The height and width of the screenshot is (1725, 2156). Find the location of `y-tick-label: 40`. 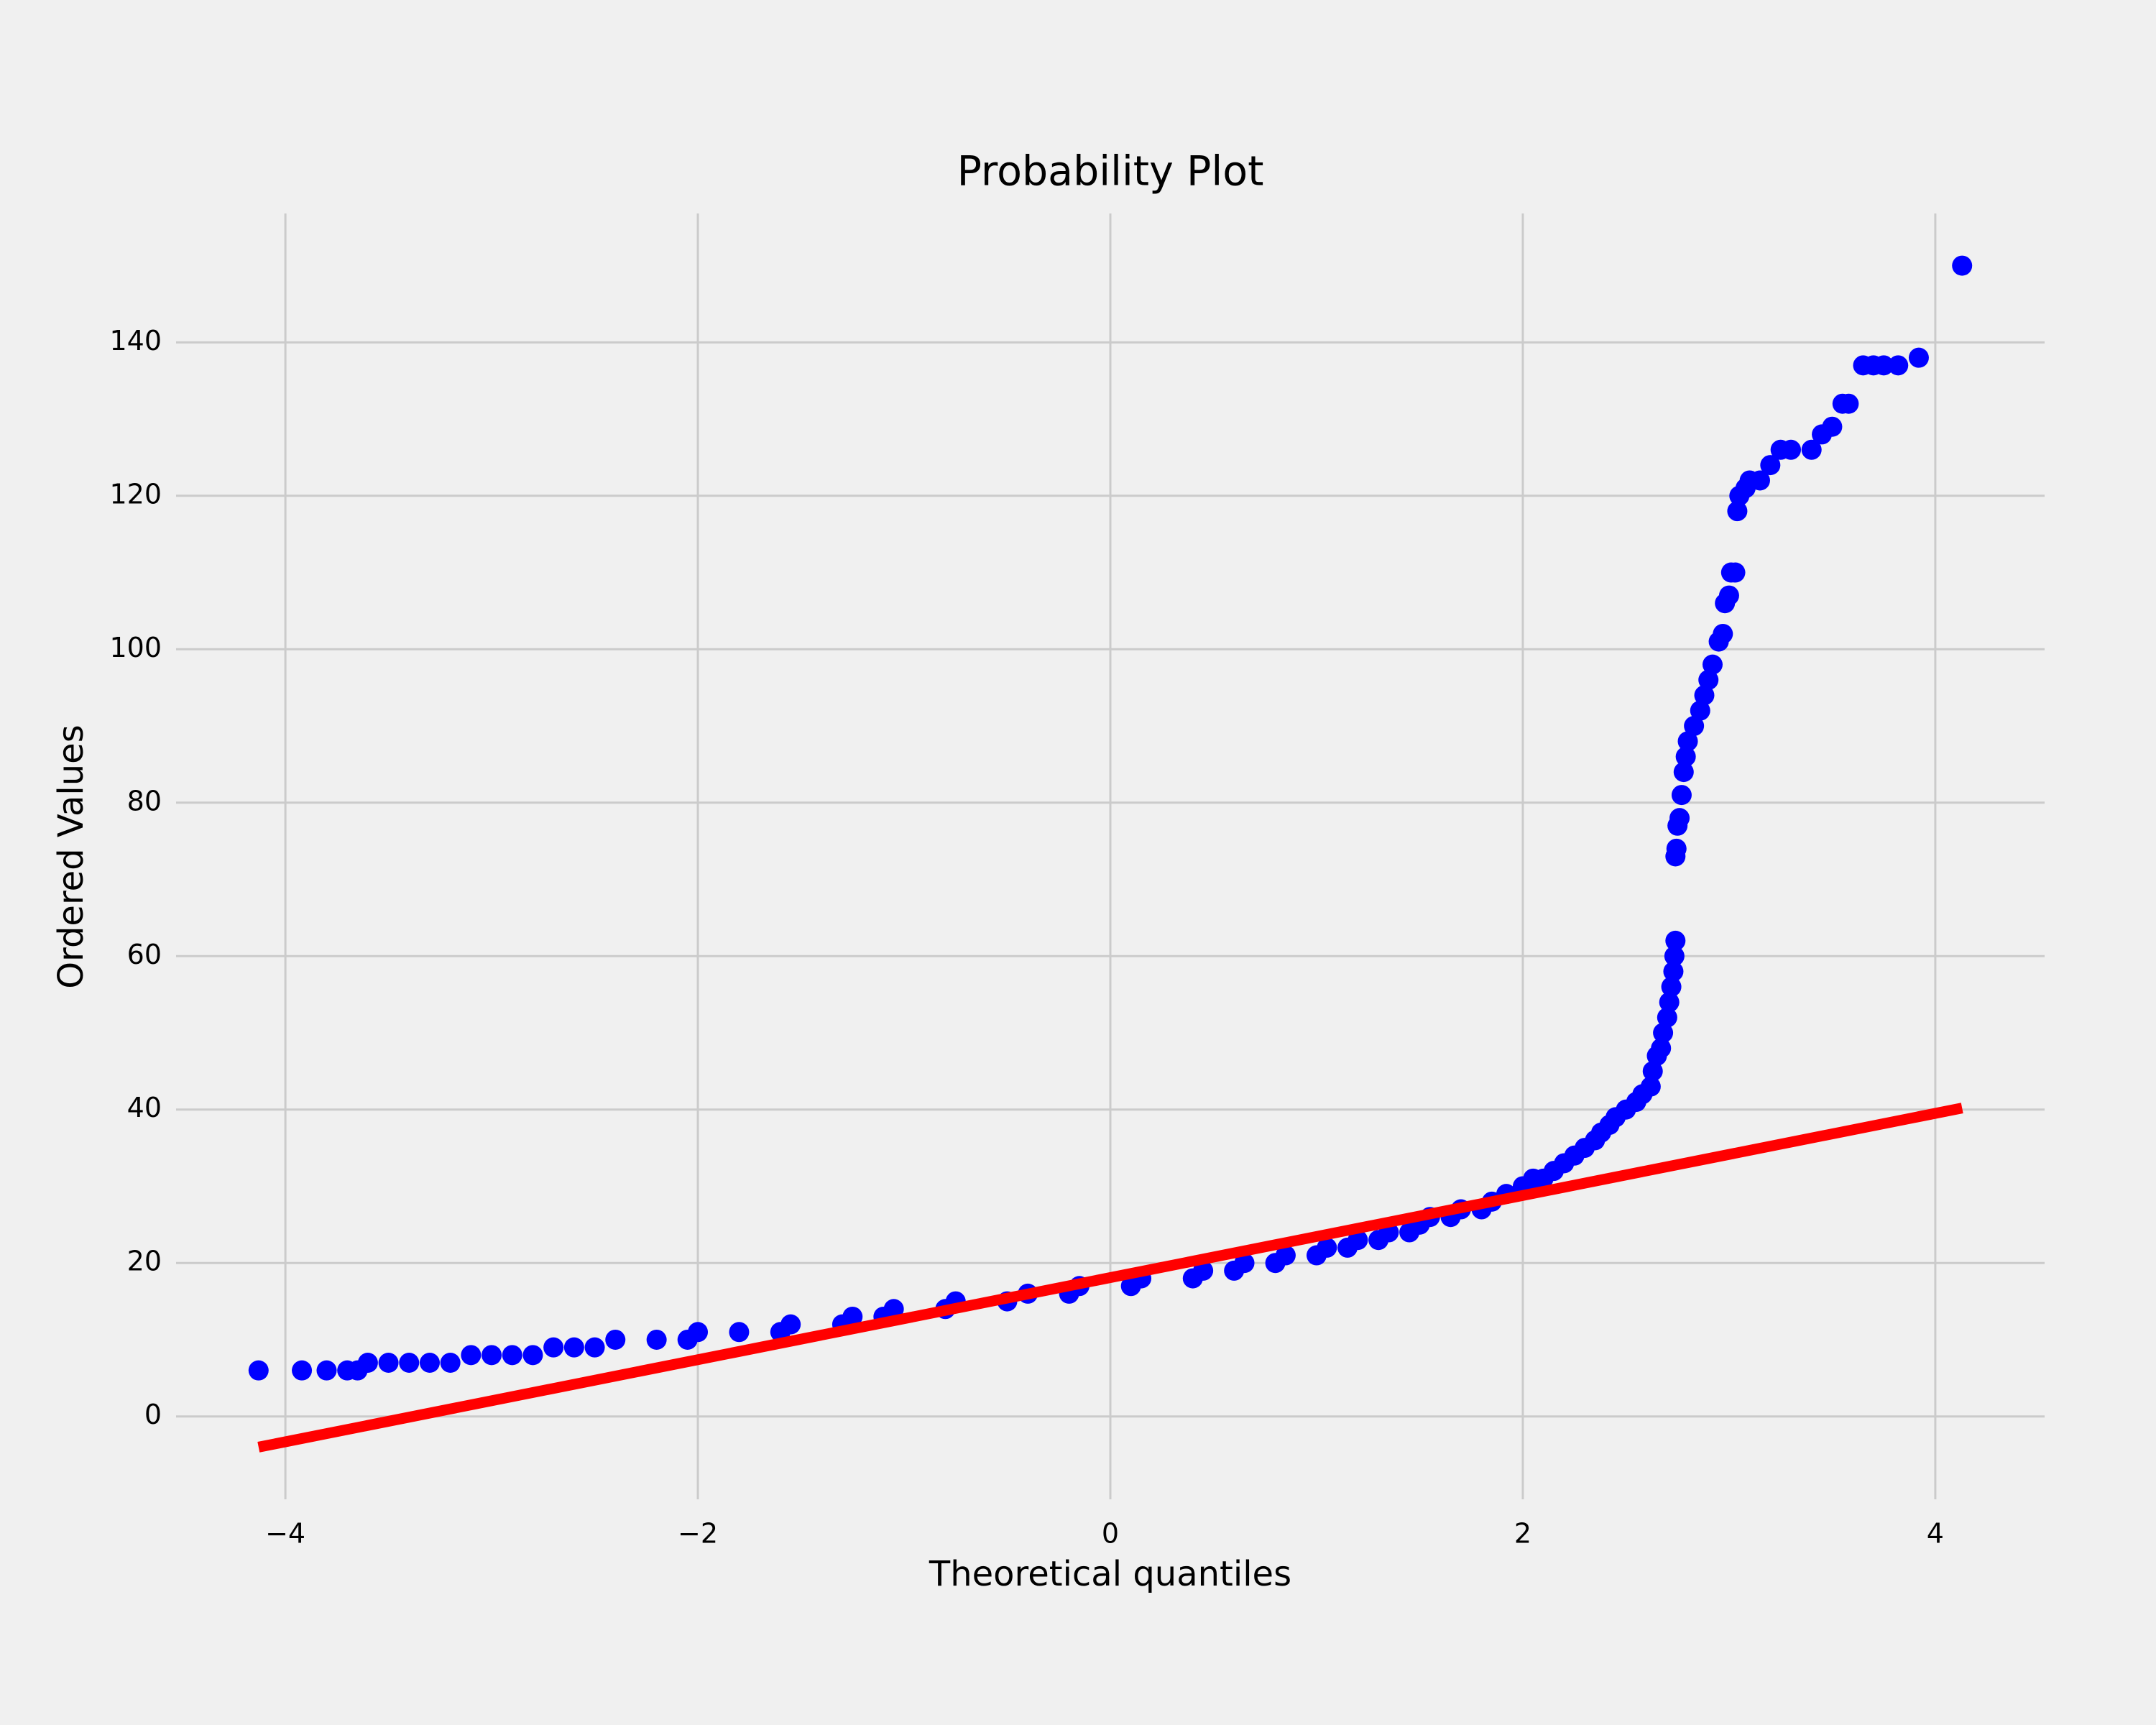

y-tick-label: 40 is located at coordinates (144, 1107).